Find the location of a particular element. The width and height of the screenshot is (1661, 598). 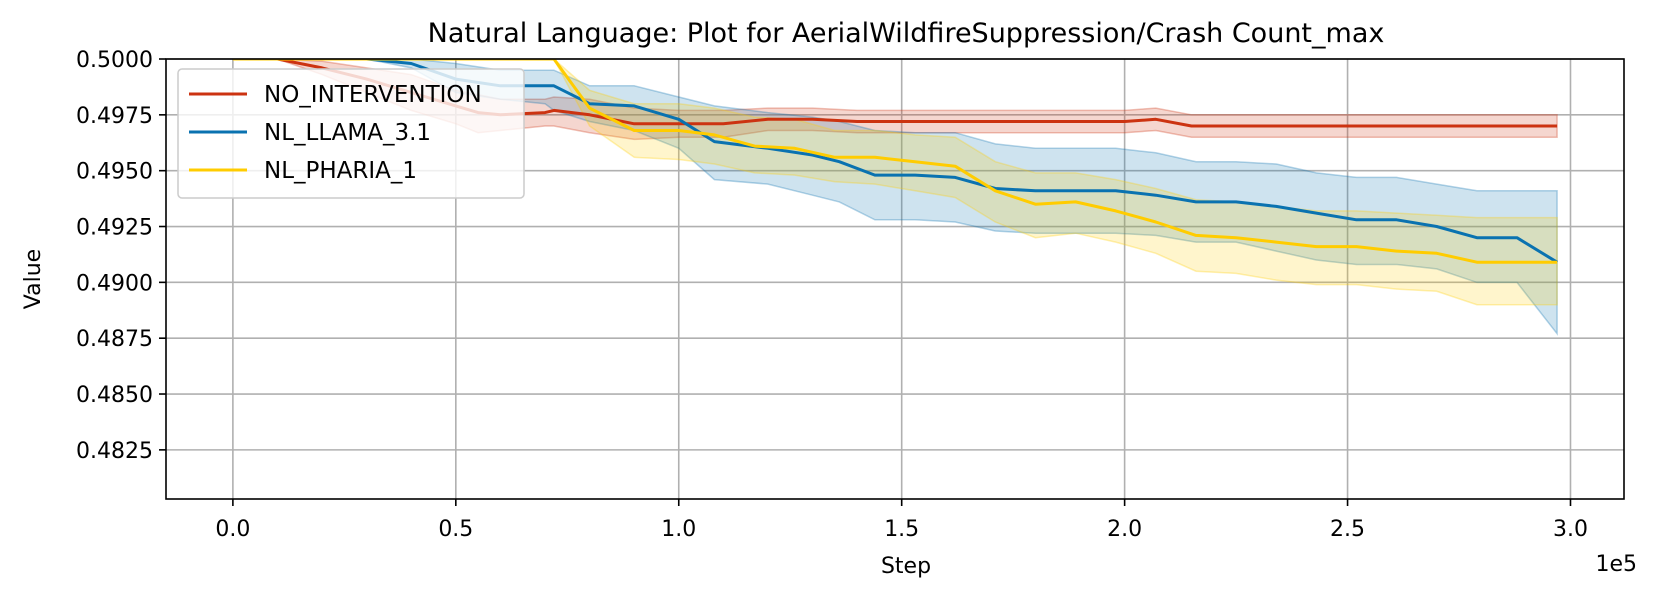

legend-label-nl-pharia-1: NL_PHARIA_1 is located at coordinates (340, 171).